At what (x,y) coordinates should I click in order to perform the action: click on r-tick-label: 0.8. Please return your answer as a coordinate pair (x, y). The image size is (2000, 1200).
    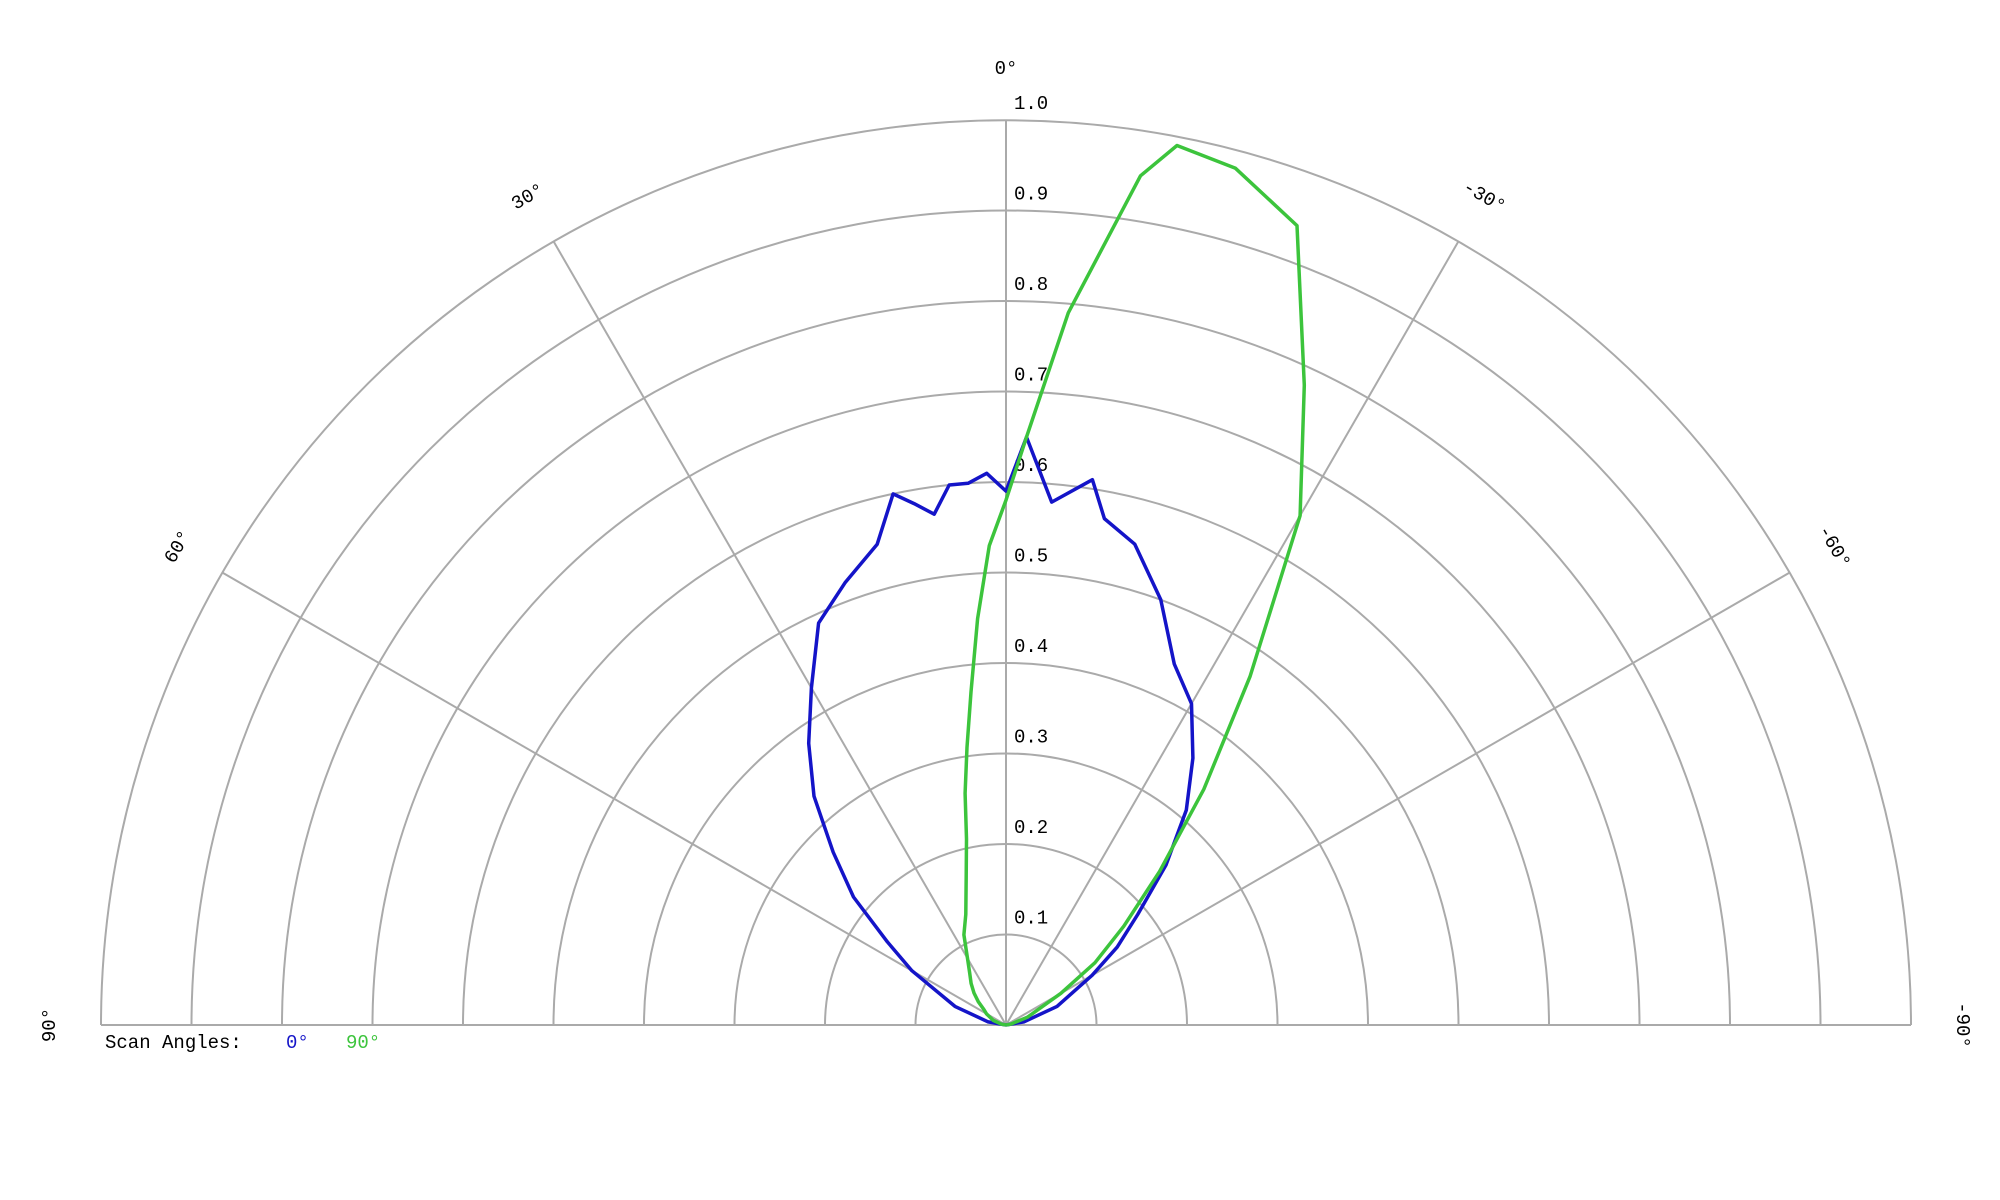
    Looking at the image, I should click on (1031, 285).